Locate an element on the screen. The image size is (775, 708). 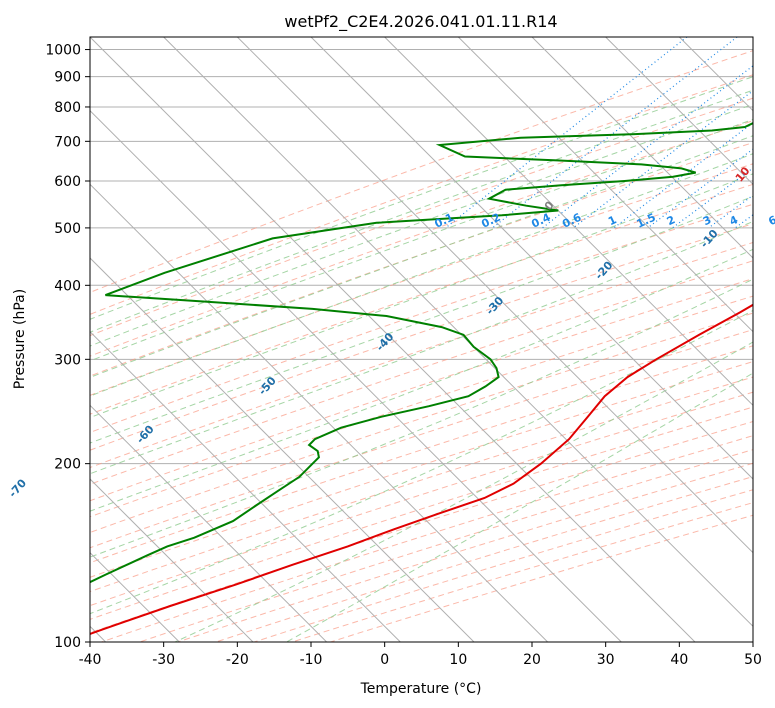
x-axis-ticks: -40 -30 -20 -10 0 10 20 30 40 50 is located at coordinates (420, 655).